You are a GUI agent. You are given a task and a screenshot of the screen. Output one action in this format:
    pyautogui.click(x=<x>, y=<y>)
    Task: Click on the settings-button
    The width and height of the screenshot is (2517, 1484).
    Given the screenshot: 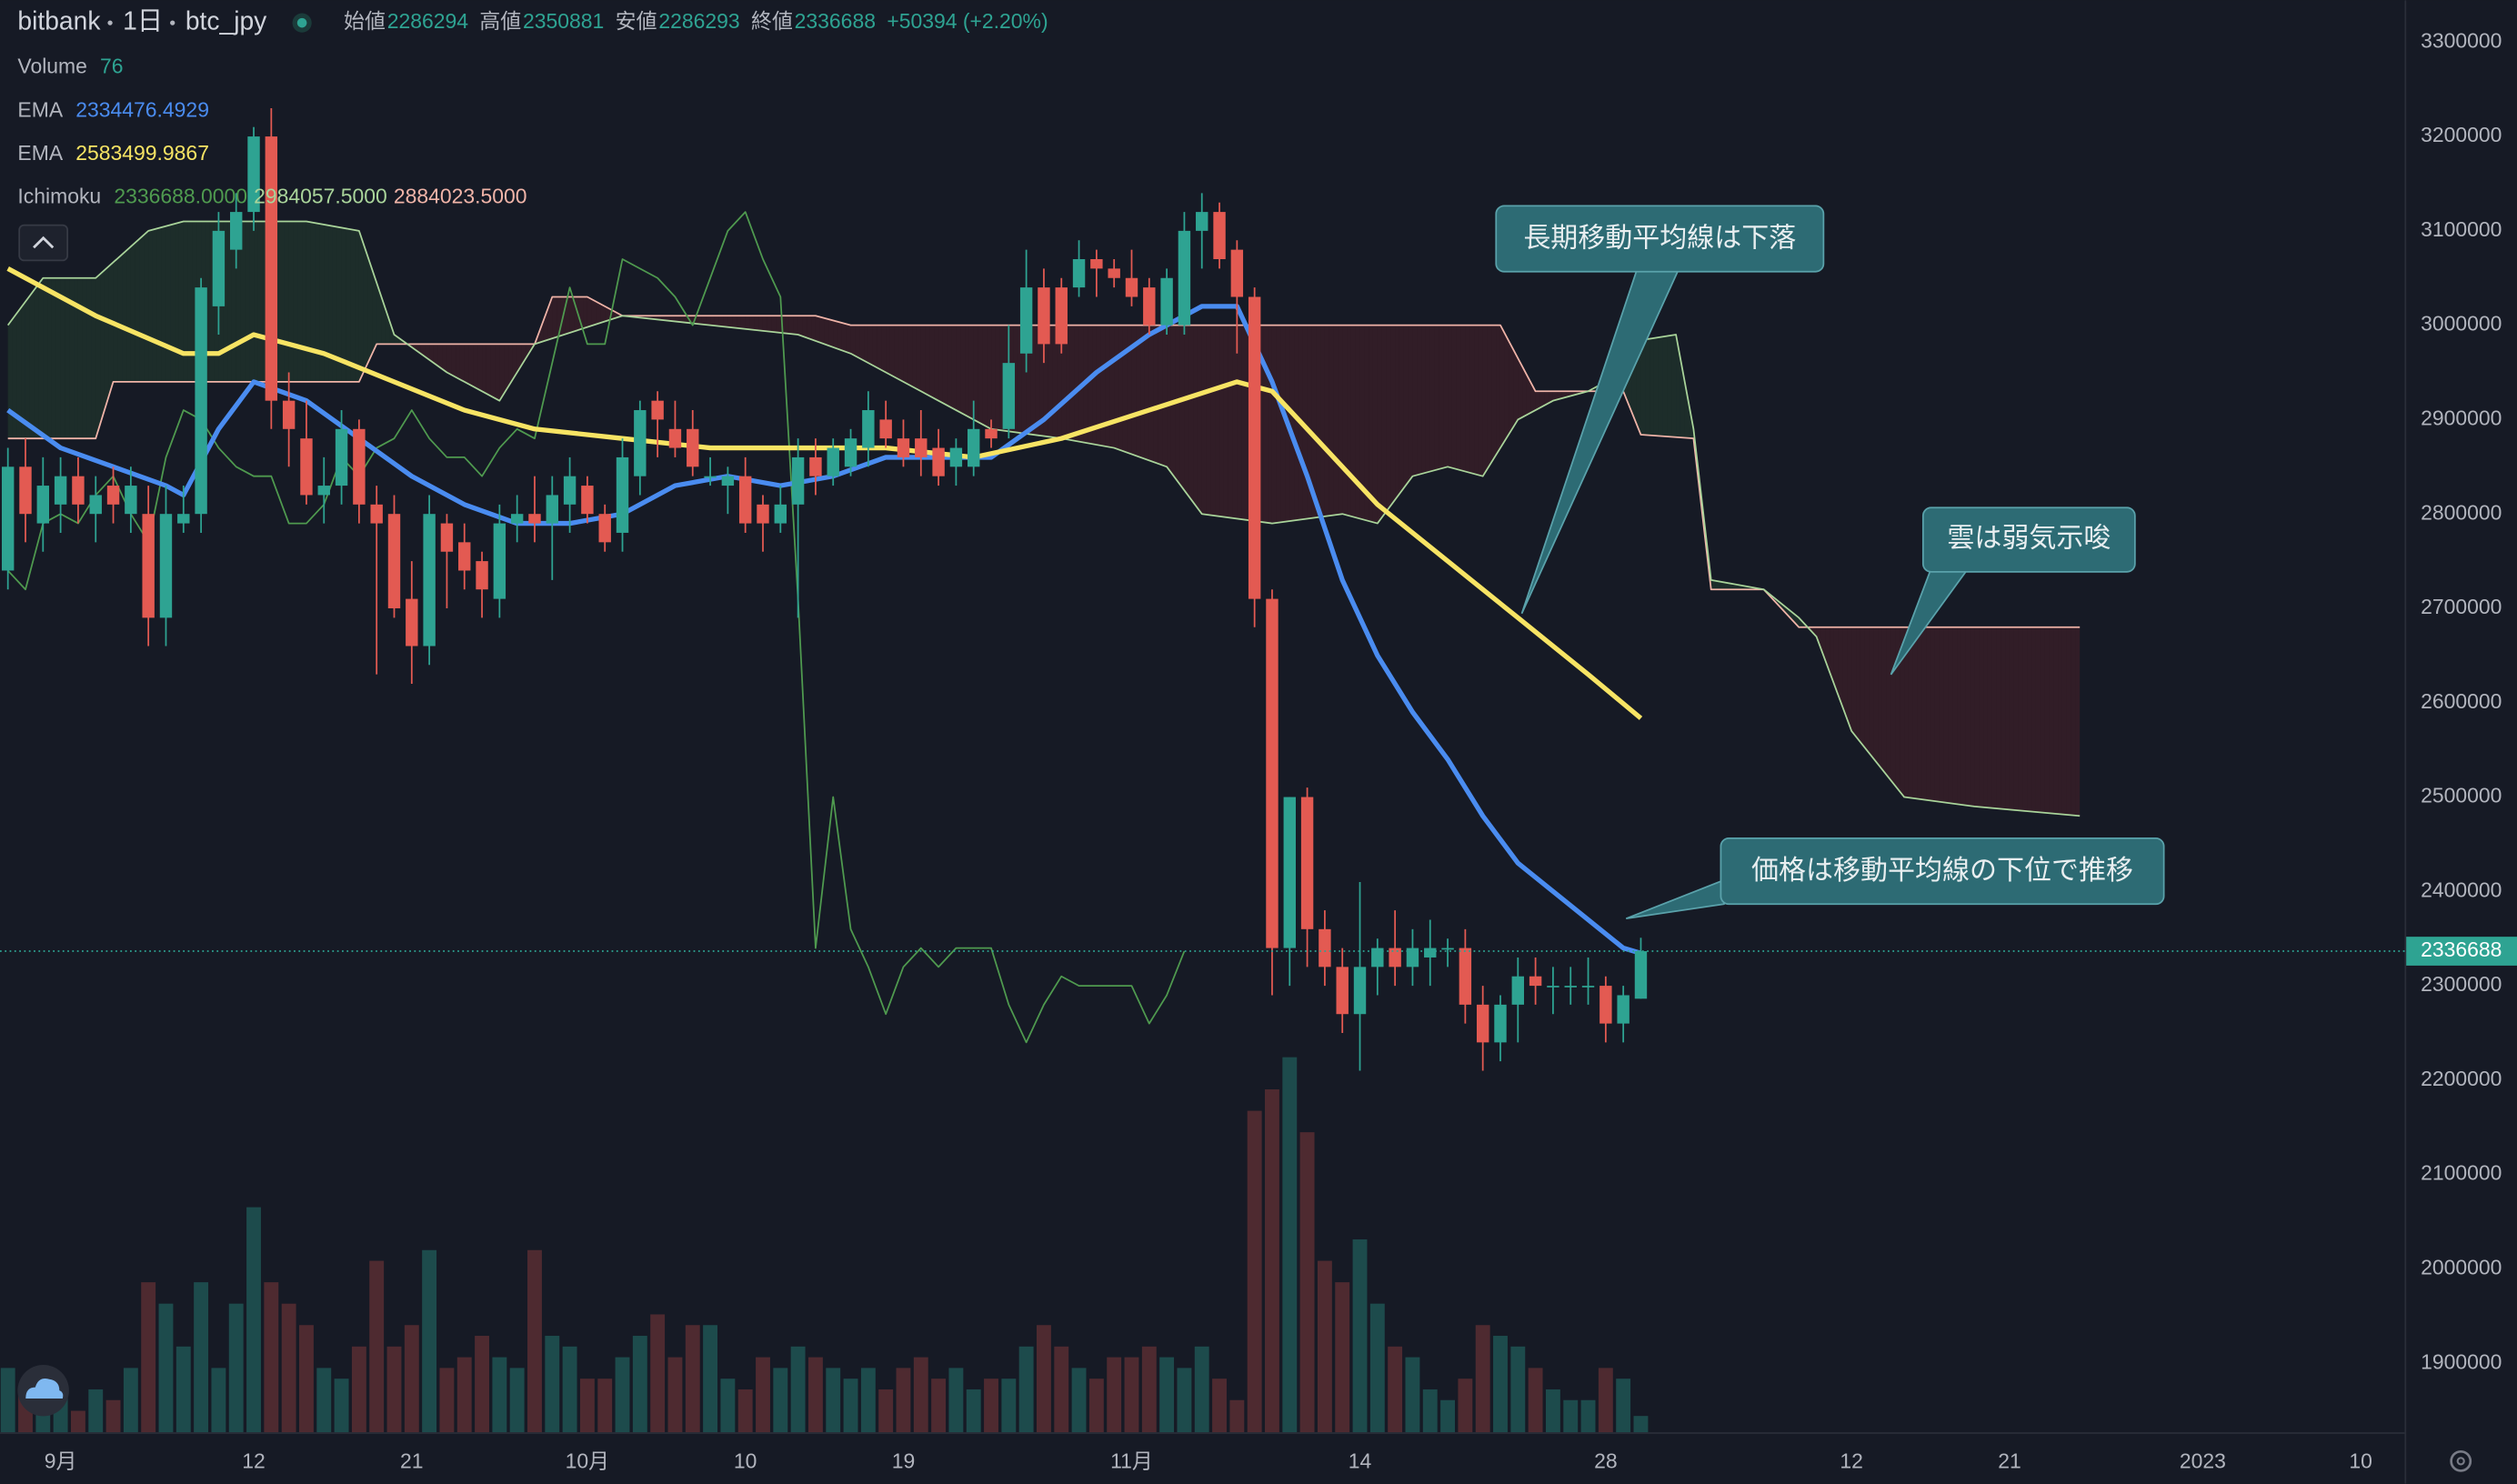 What is the action you would take?
    pyautogui.click(x=2461, y=1461)
    